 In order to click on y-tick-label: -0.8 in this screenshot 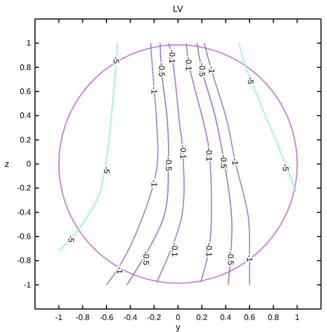, I will do `click(24, 261)`.